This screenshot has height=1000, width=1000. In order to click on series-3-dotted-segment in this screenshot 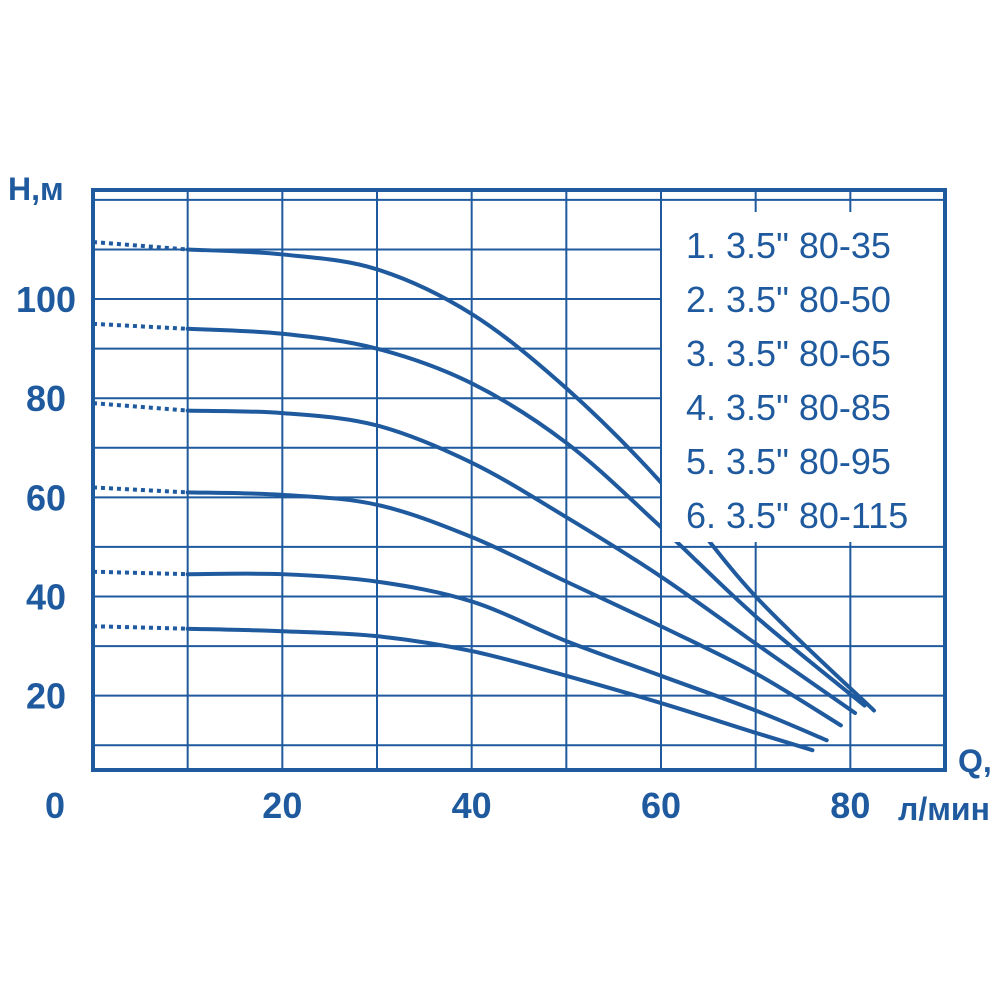, I will do `click(140, 490)`.